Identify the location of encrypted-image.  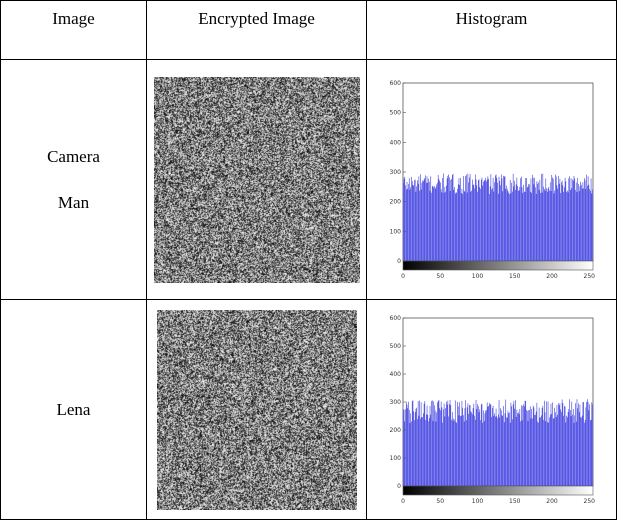
(256, 179).